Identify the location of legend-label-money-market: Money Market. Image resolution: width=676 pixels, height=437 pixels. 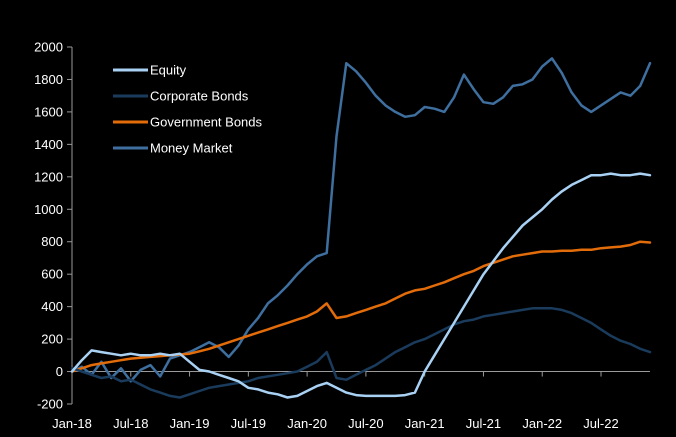
(191, 148).